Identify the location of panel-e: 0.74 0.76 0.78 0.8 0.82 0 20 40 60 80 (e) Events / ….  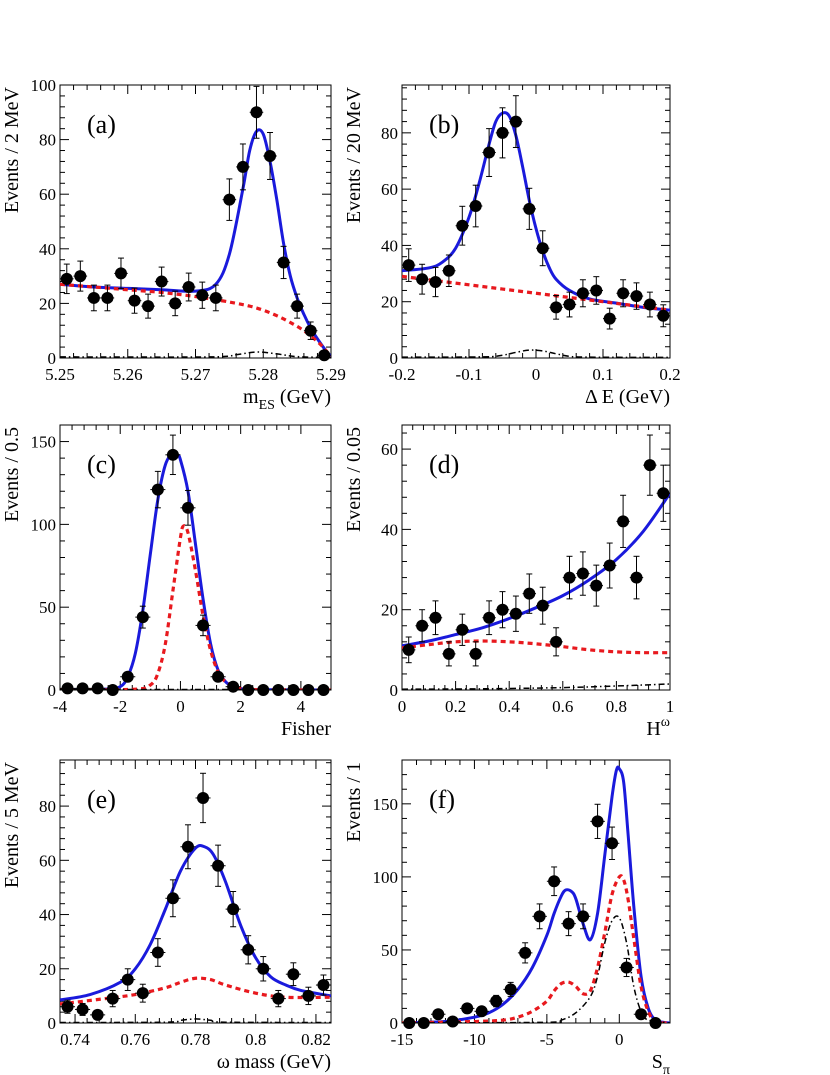
(166, 916).